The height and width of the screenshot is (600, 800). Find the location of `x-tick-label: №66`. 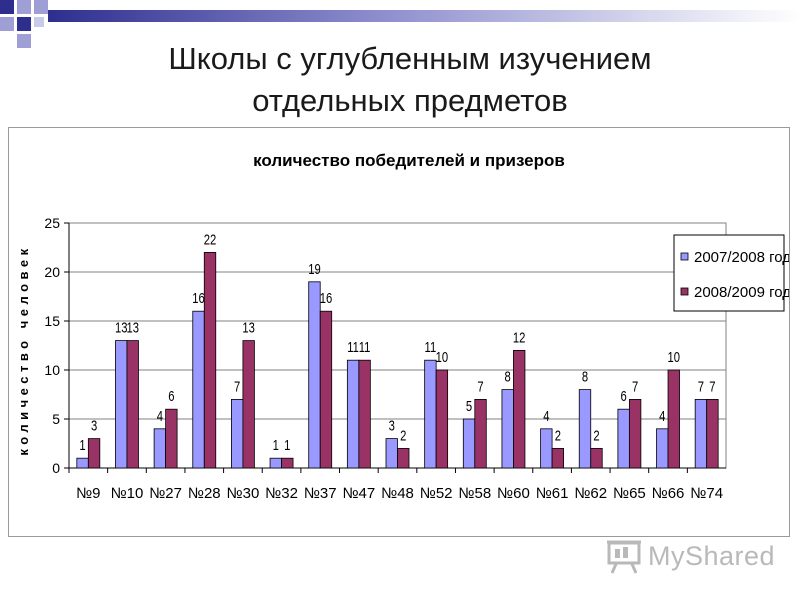

x-tick-label: №66 is located at coordinates (668, 493).